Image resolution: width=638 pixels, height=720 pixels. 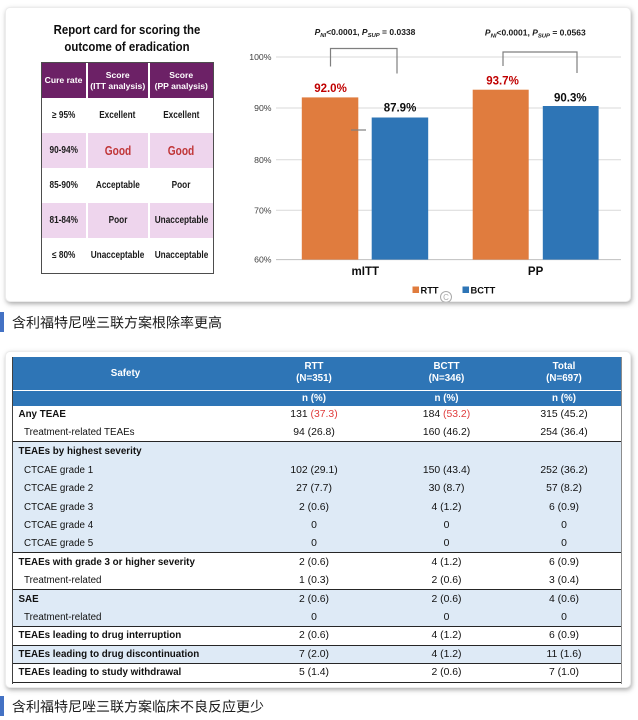 I want to click on svg-text: PNI<0.0001, PSUP = 0.0338, so click(x=365, y=33).